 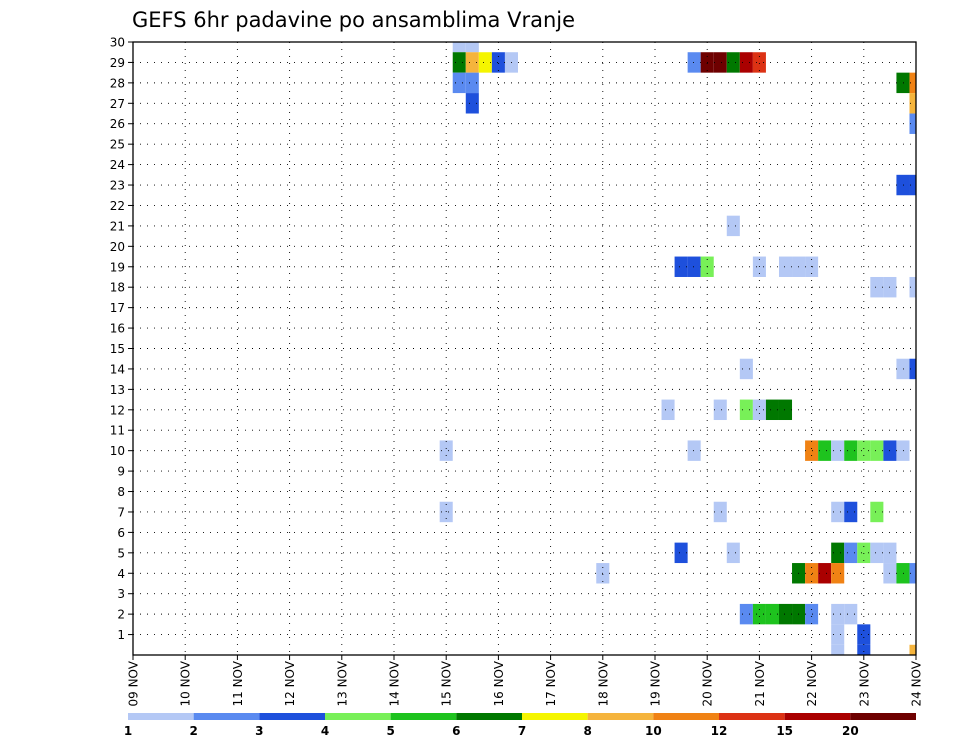 What do you see at coordinates (395, 683) in the screenshot?
I see `x-tick-label: 14 NOV` at bounding box center [395, 683].